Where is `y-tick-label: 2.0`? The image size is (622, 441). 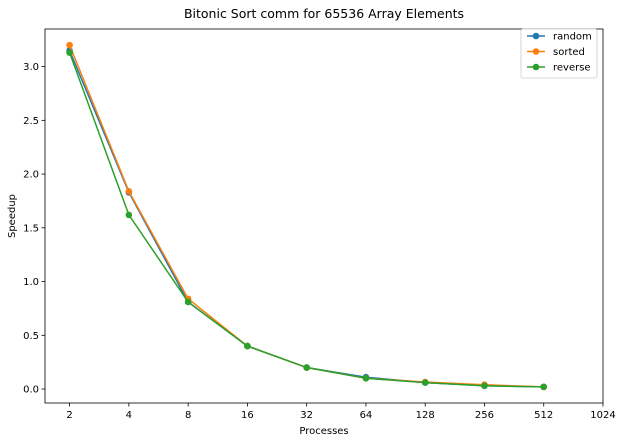
y-tick-label: 2.0 is located at coordinates (31, 175).